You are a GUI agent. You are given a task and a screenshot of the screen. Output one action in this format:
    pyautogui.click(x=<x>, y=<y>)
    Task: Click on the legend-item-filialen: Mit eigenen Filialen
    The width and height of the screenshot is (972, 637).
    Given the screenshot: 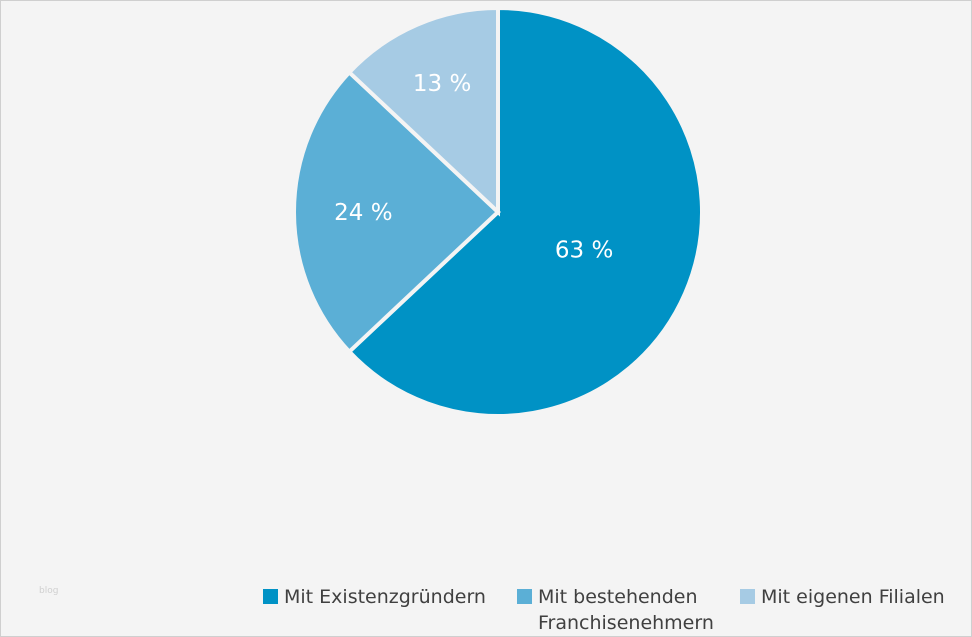 What is the action you would take?
    pyautogui.click(x=842, y=597)
    